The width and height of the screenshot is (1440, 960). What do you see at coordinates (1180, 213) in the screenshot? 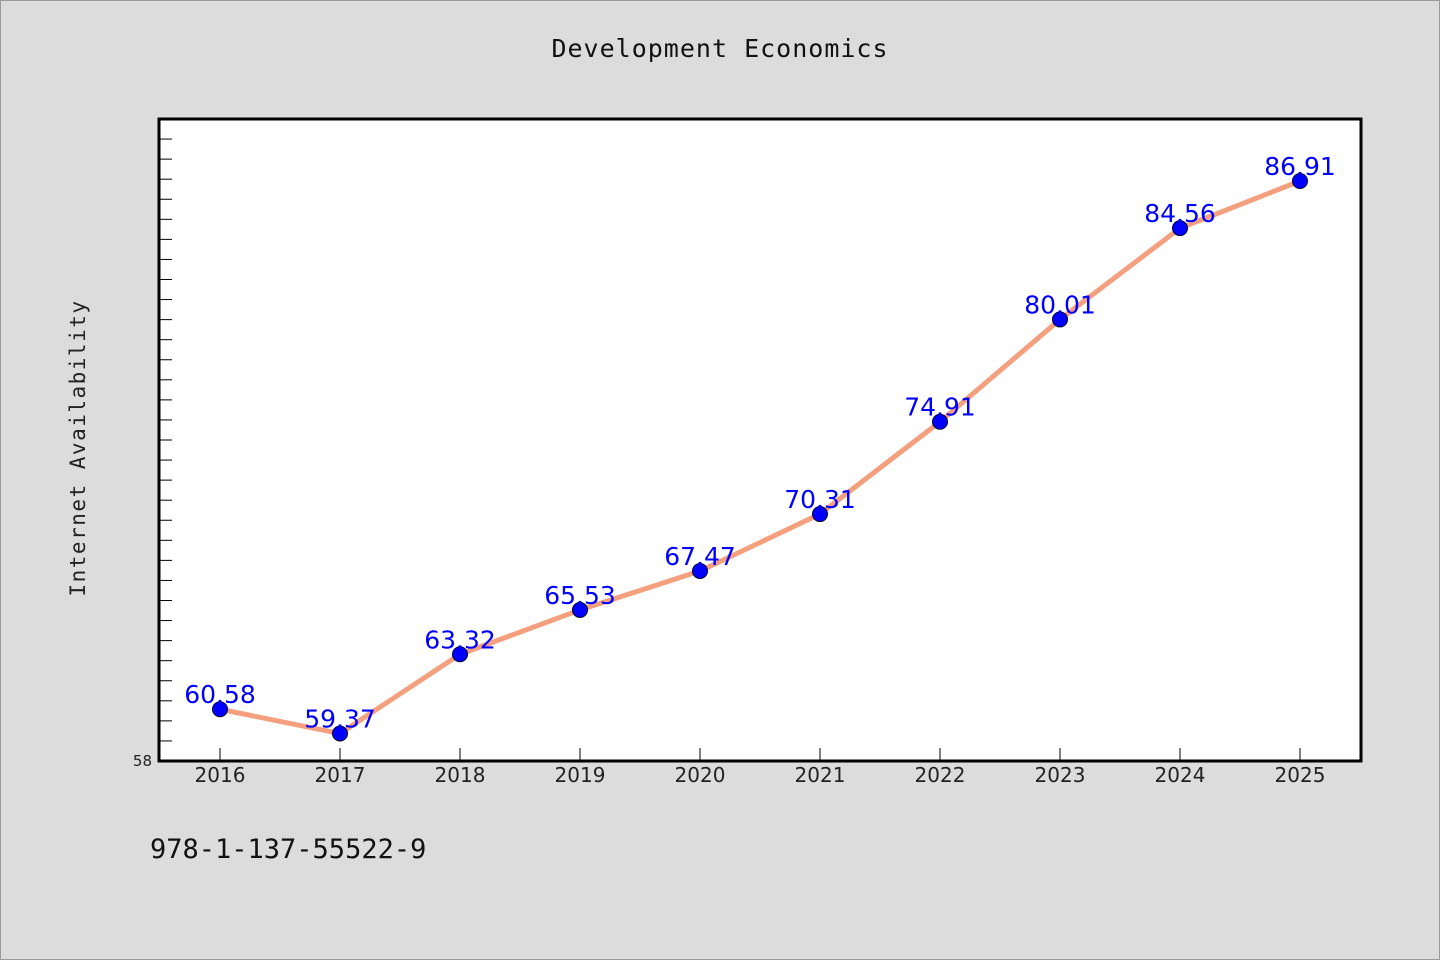
I see `data-label: 84.56` at bounding box center [1180, 213].